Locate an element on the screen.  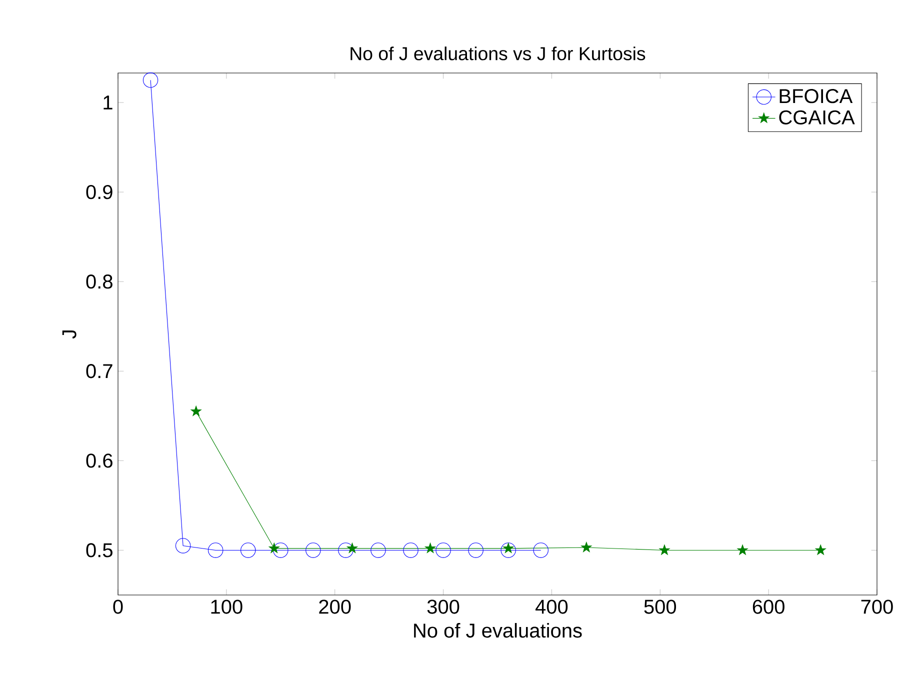
x-tick-label: 700 is located at coordinates (877, 607).